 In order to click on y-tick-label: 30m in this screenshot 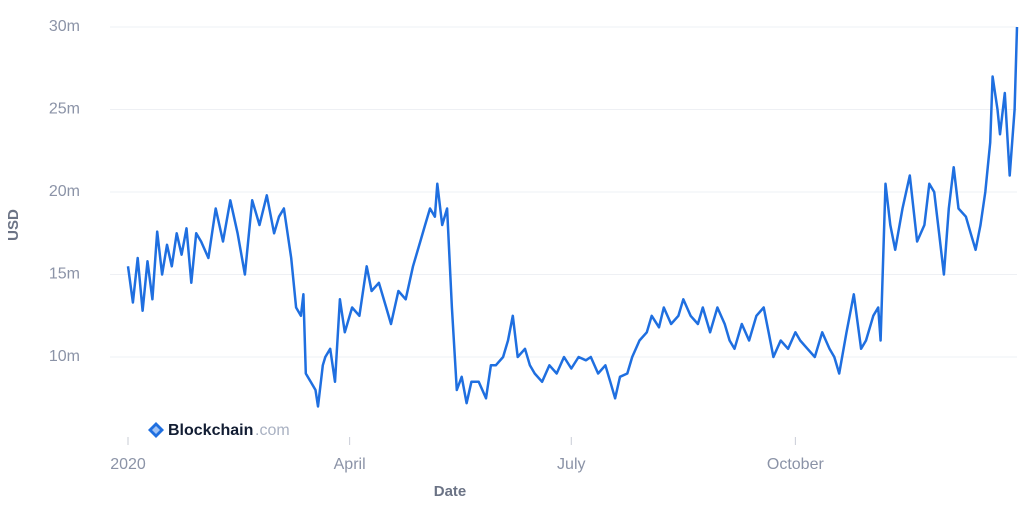, I will do `click(64, 26)`.